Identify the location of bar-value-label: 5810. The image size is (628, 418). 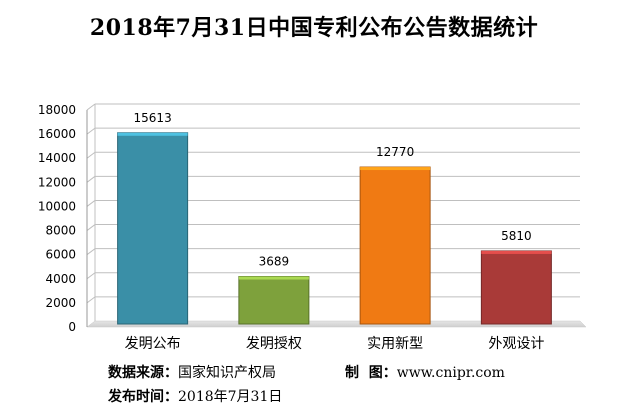
(516, 236).